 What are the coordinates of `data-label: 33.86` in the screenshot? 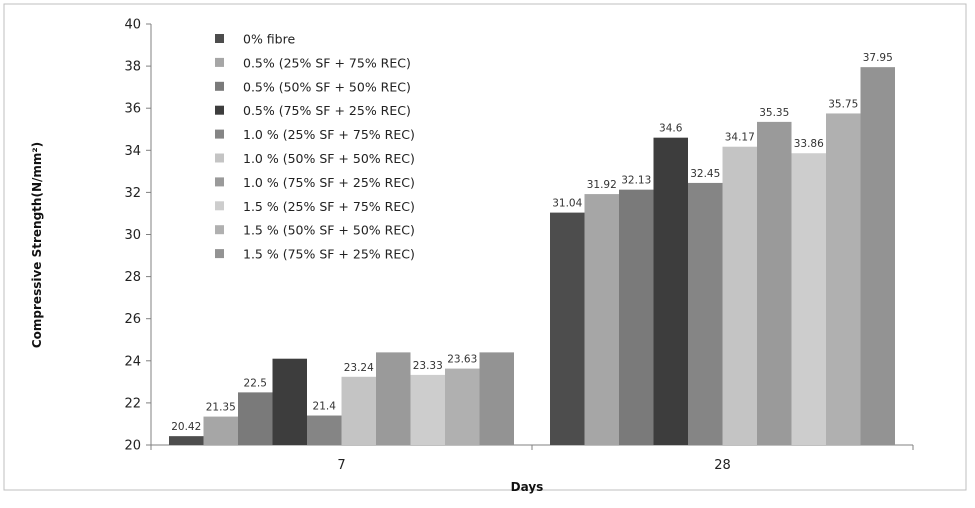 It's located at (809, 144).